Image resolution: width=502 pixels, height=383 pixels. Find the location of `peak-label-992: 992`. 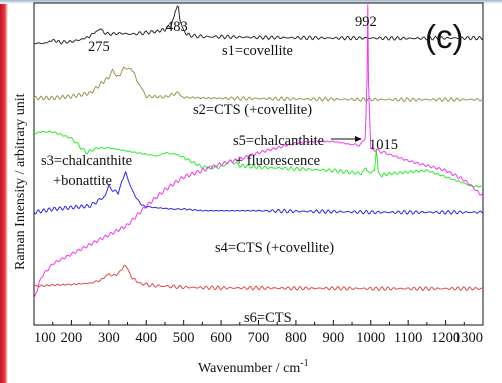

peak-label-992: 992 is located at coordinates (366, 22).